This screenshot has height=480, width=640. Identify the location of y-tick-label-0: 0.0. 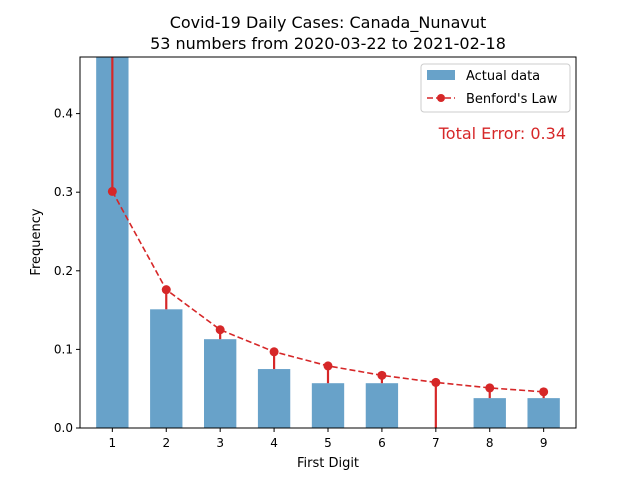
(63, 428).